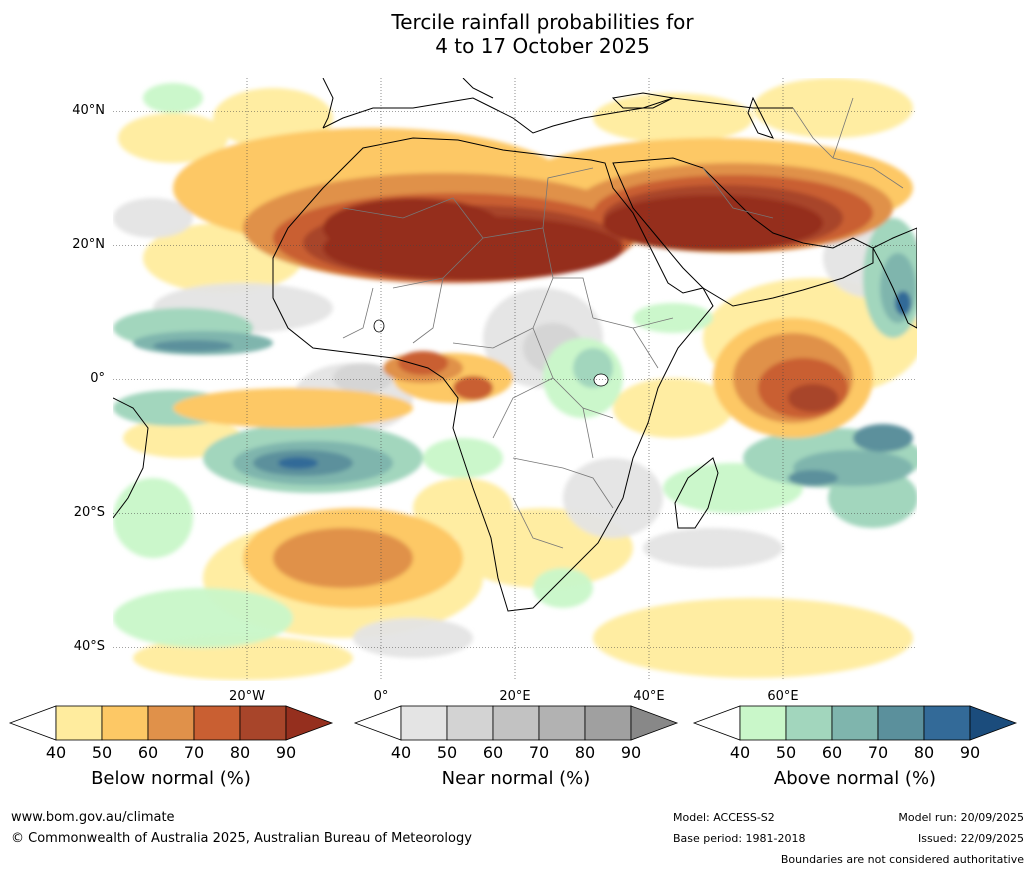 This screenshot has height=873, width=1035. What do you see at coordinates (724, 817) in the screenshot?
I see `footer-model: Model: ACCESS-S2` at bounding box center [724, 817].